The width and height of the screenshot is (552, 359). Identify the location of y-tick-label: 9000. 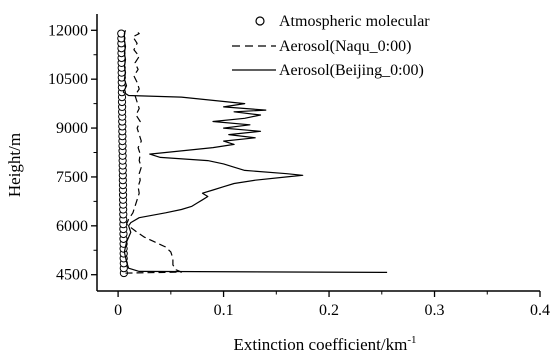
(72, 128).